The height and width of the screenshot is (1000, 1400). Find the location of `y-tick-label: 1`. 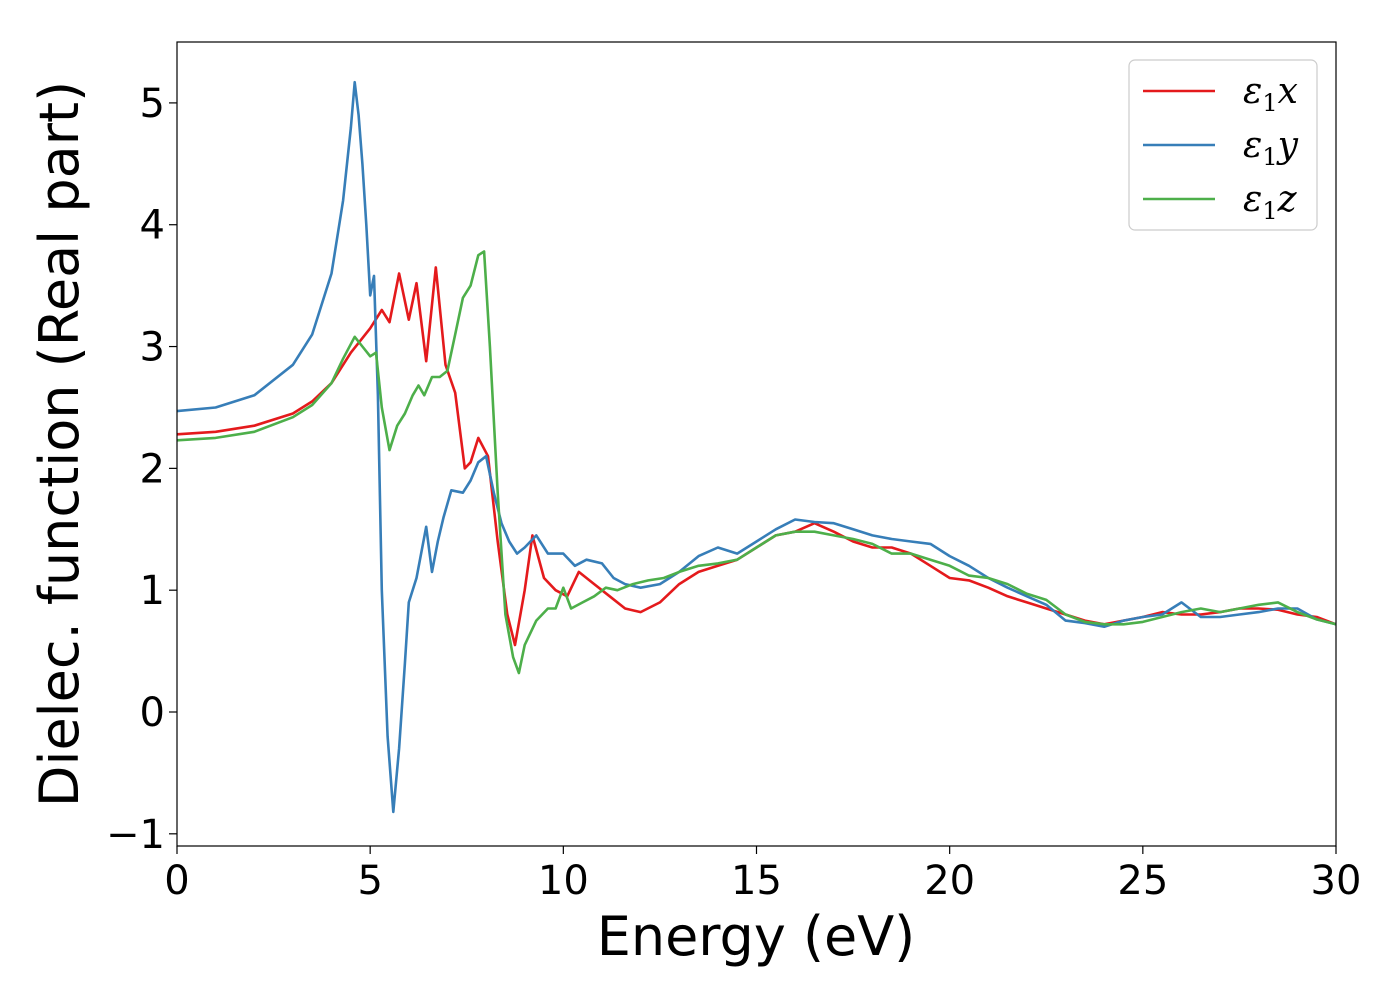

y-tick-label: 1 is located at coordinates (152, 591).